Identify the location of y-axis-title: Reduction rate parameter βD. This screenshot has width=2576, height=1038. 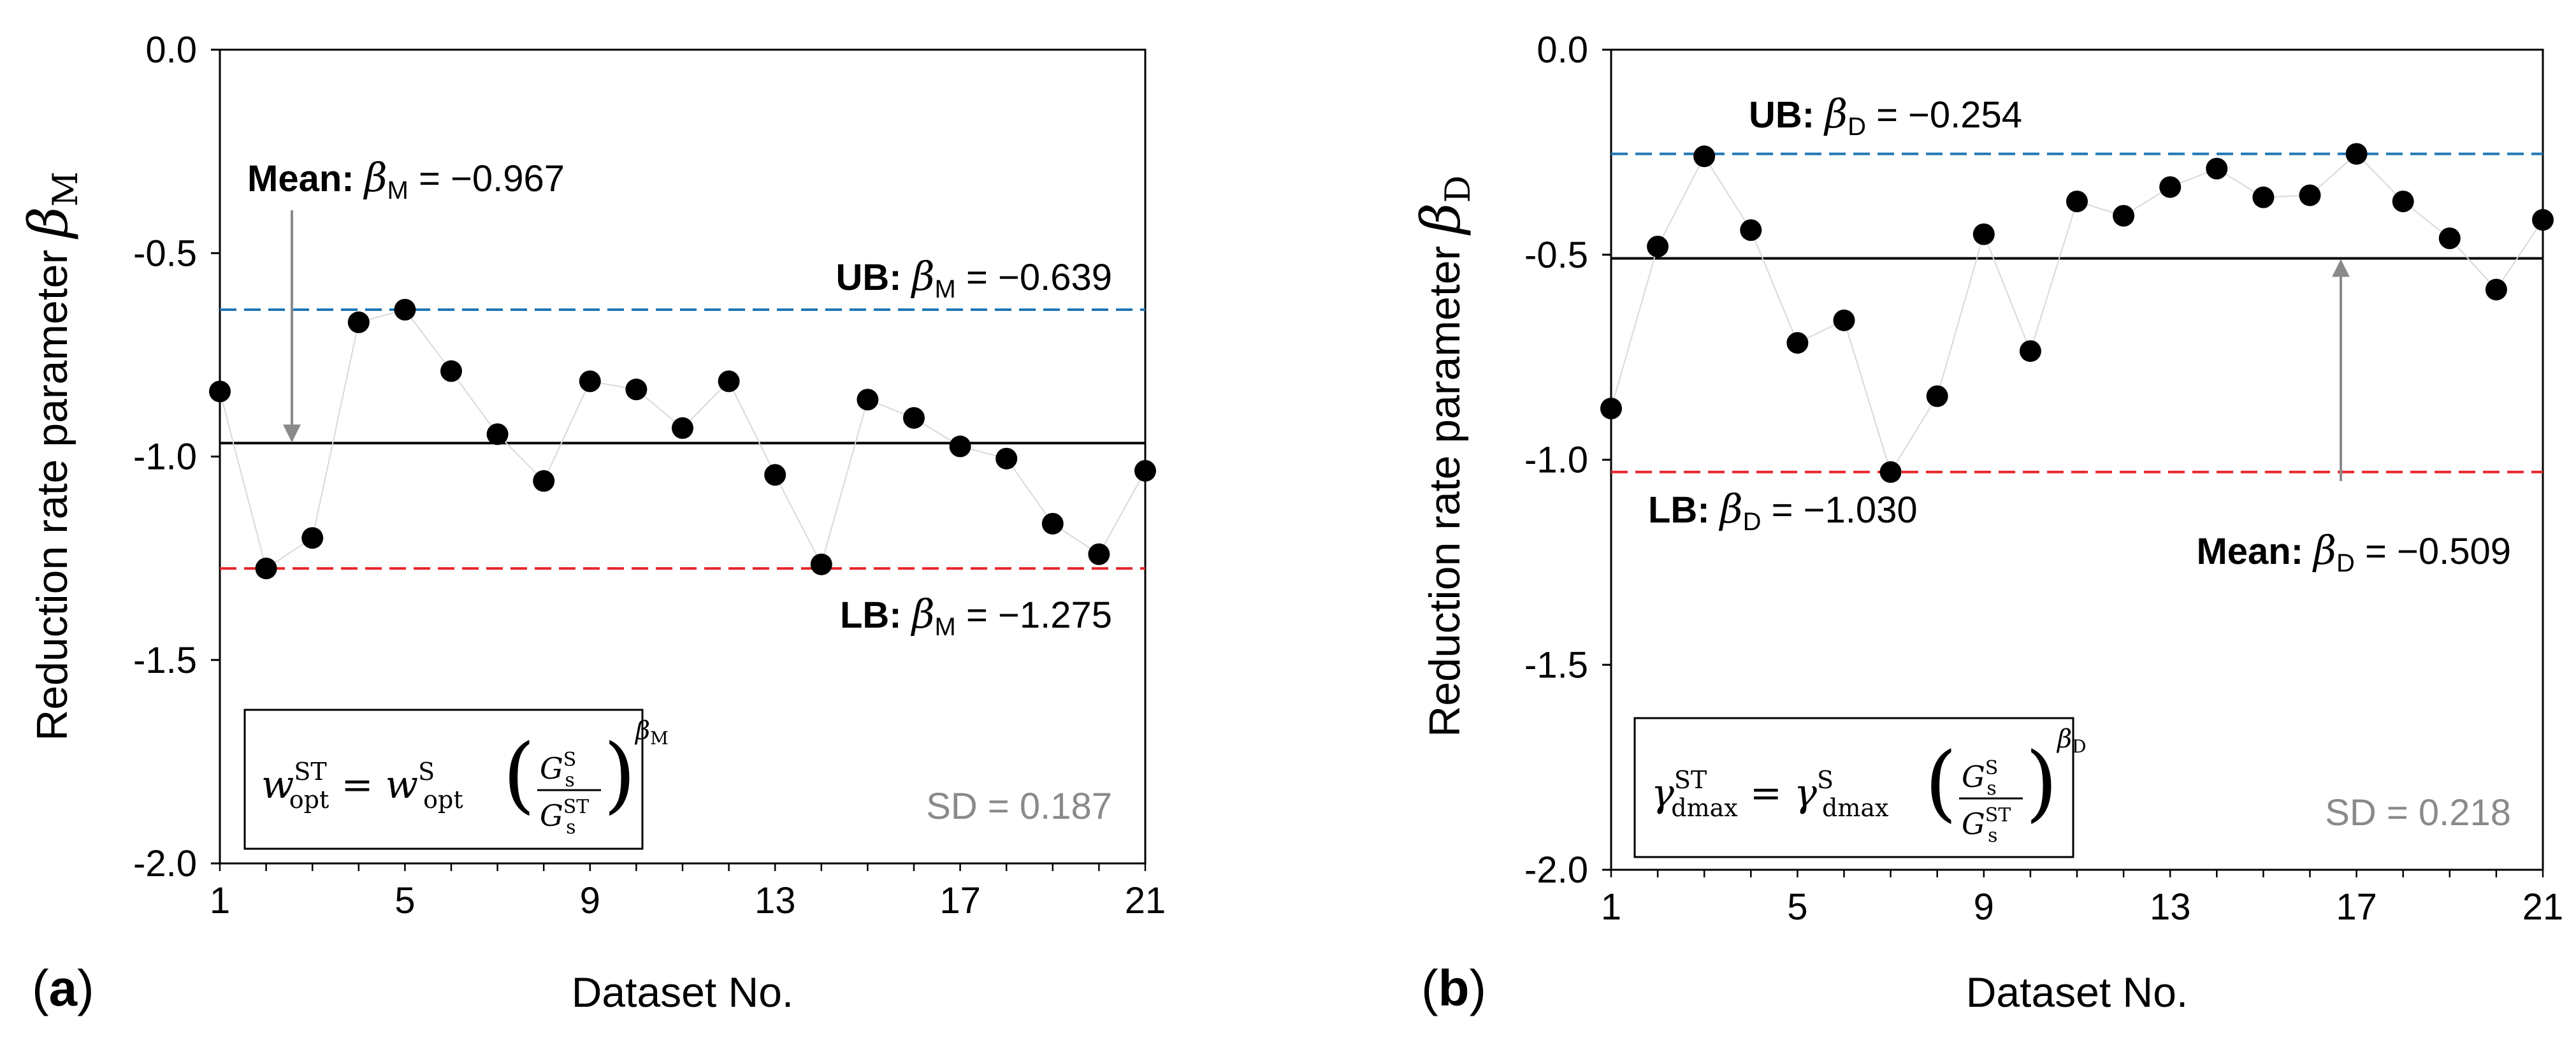
(1444, 456).